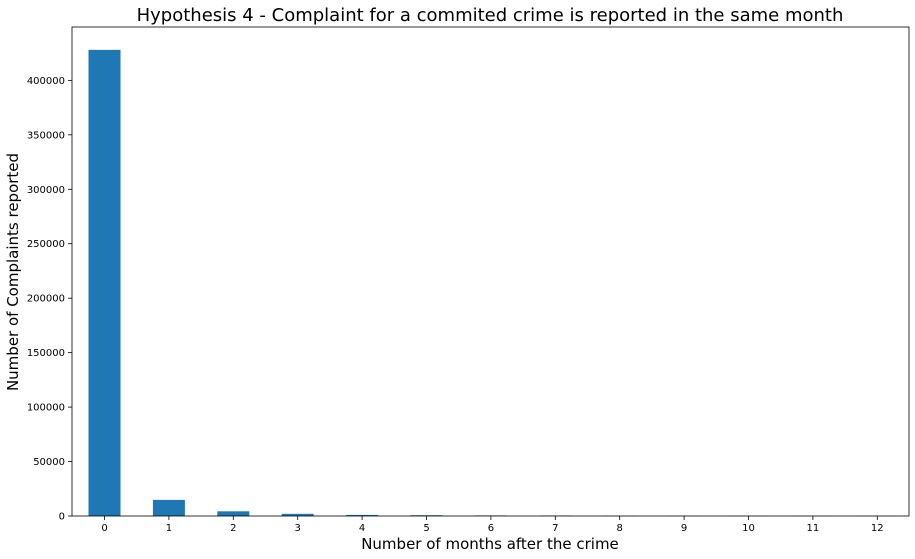  I want to click on x-tick-label: 9, so click(684, 528).